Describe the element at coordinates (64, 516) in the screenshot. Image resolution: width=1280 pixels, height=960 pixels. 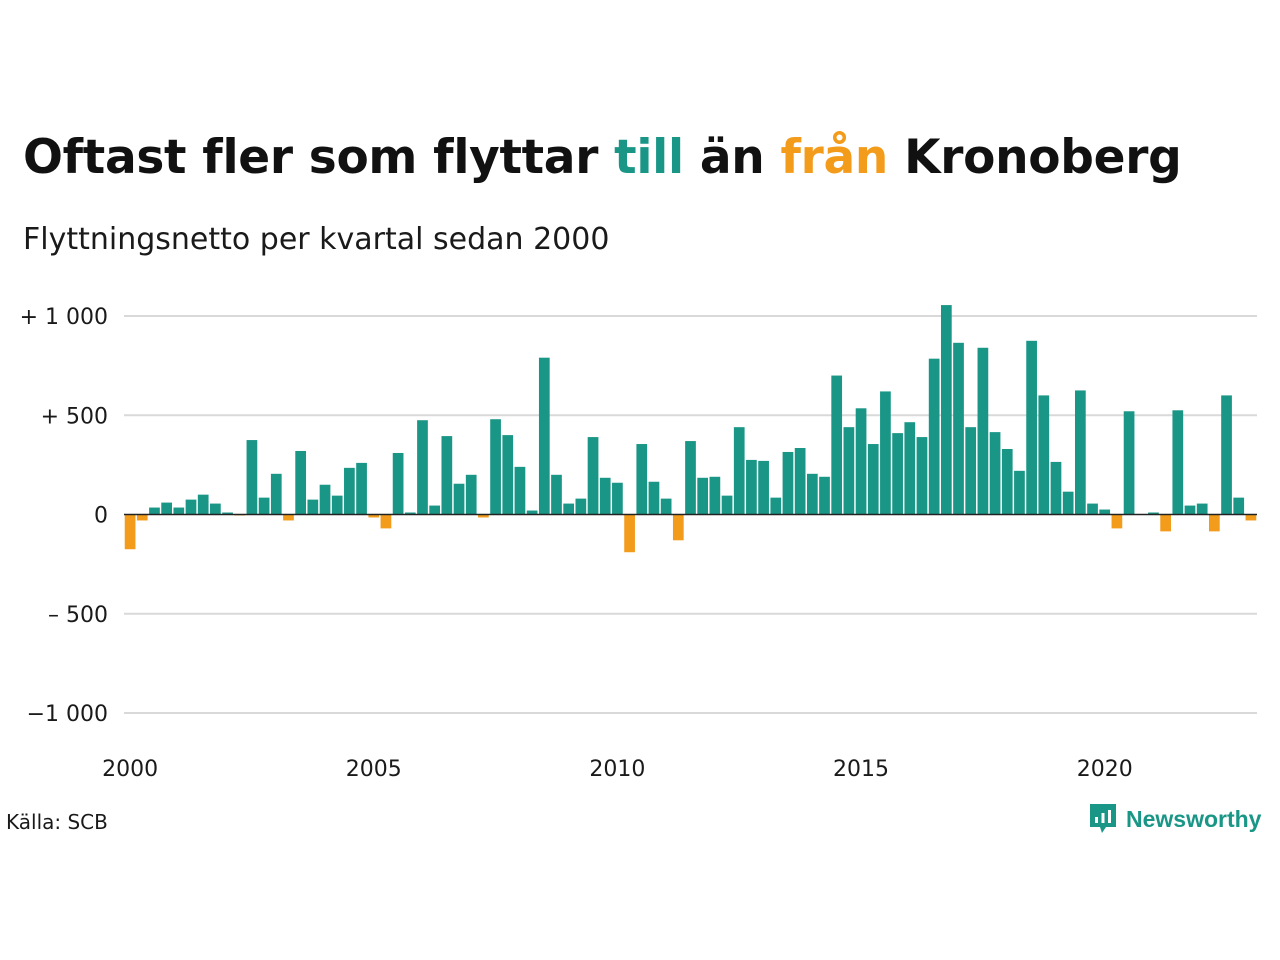
I see `y-axis-labels: + 1 000 + 500 0 – 500 −1 000` at that location.